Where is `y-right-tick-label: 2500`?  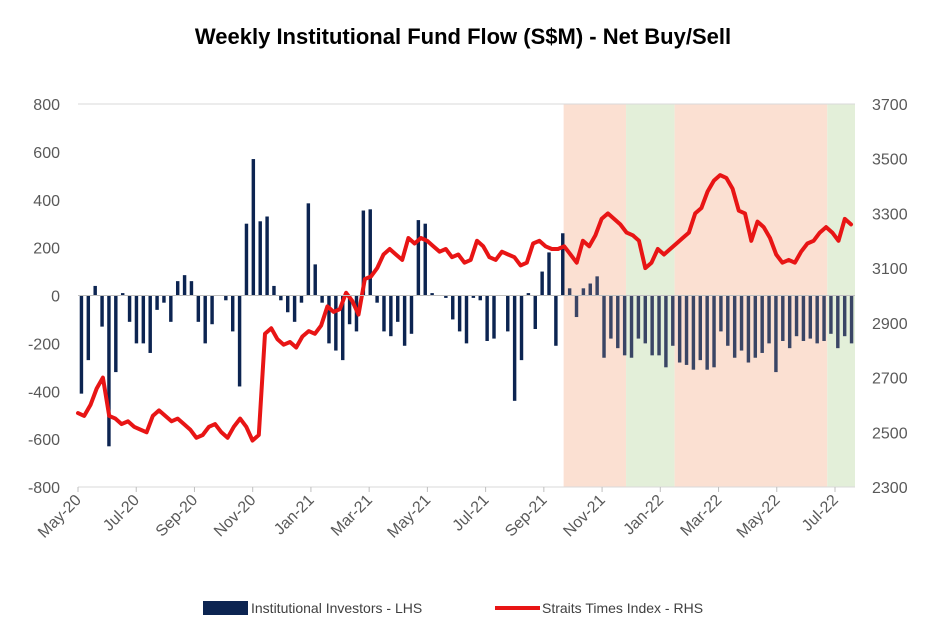 y-right-tick-label: 2500 is located at coordinates (890, 433).